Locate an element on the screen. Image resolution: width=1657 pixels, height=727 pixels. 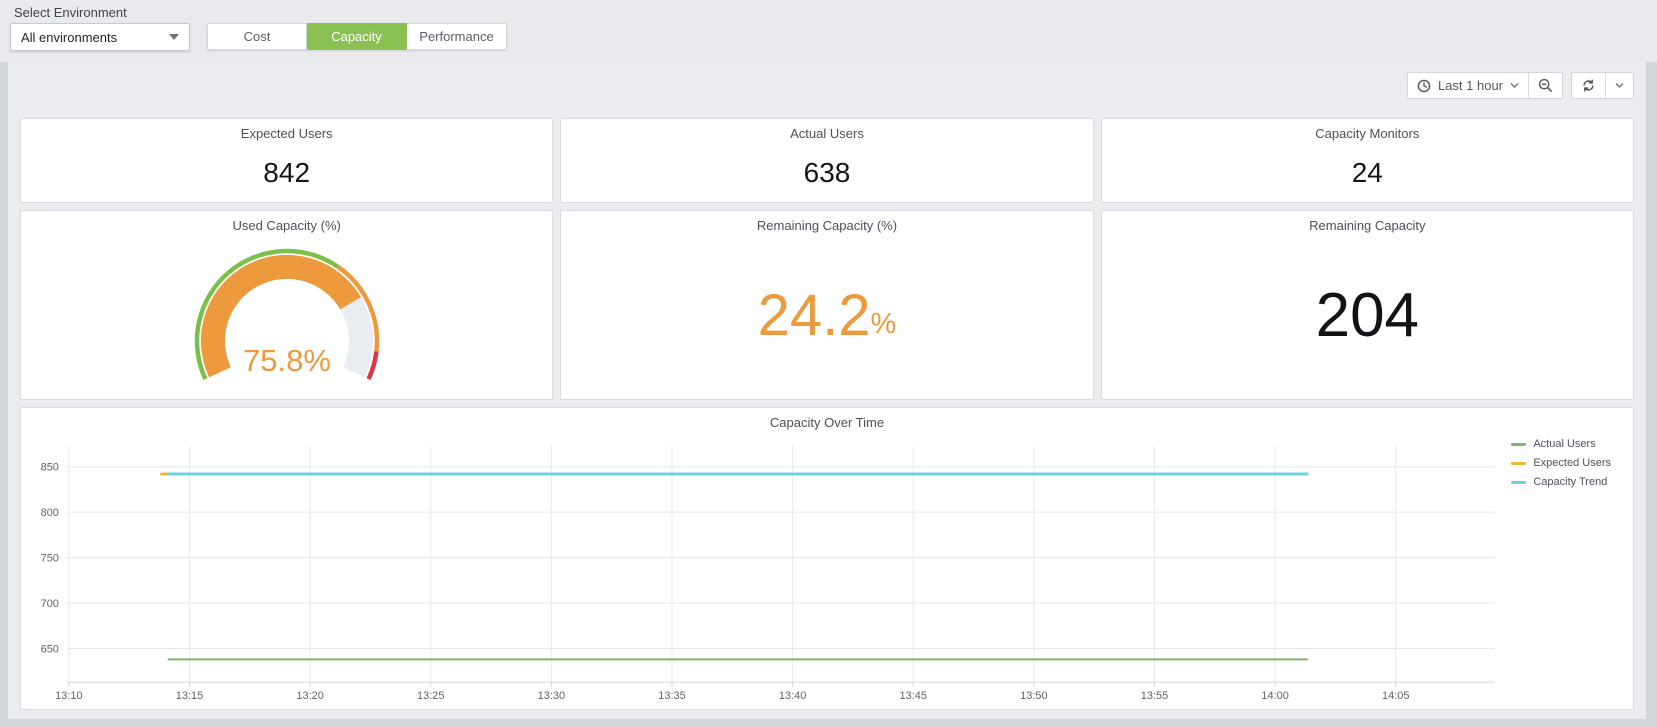
gauge-chart: 75.8% is located at coordinates (286, 314).